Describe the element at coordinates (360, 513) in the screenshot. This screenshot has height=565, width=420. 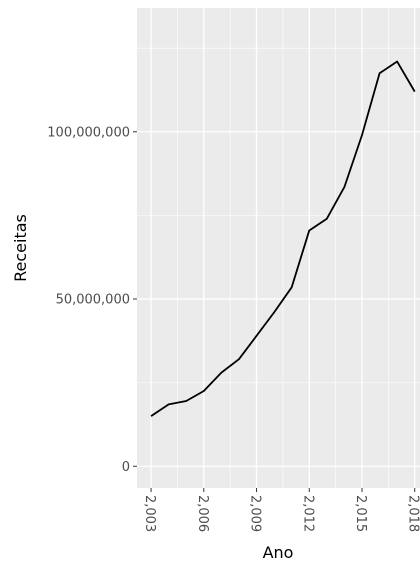
I see `x-tick-label: 2,015` at that location.